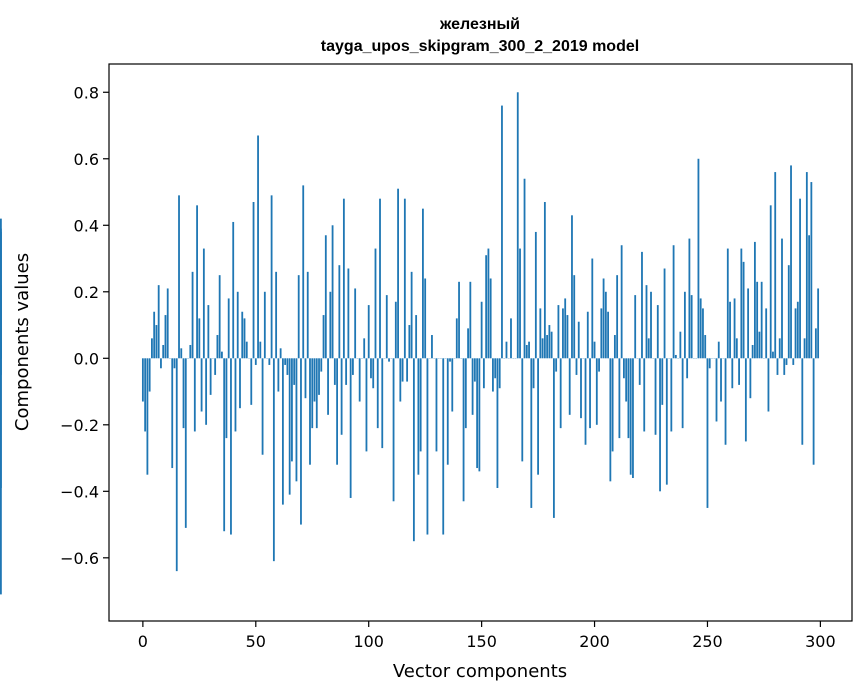  I want to click on x-tick-label: 150, so click(481, 641).